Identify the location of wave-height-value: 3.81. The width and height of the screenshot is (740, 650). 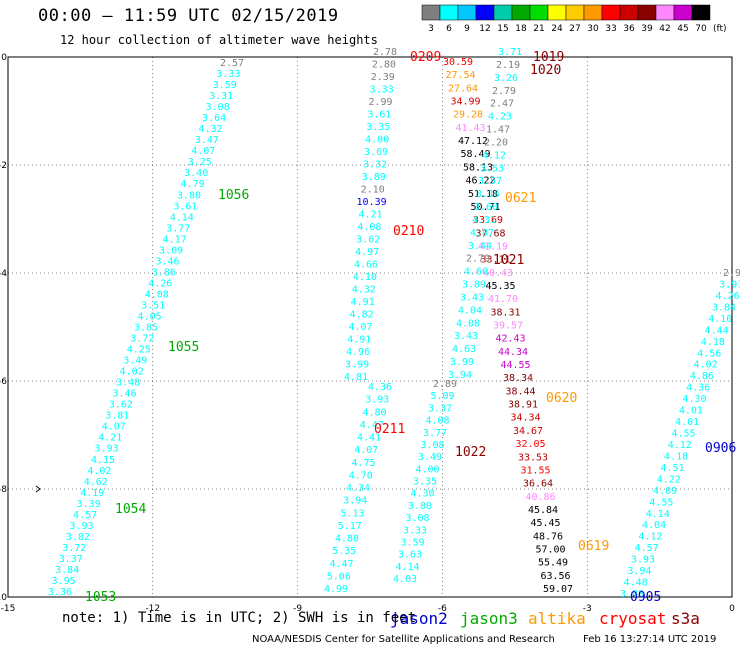
(117, 416).